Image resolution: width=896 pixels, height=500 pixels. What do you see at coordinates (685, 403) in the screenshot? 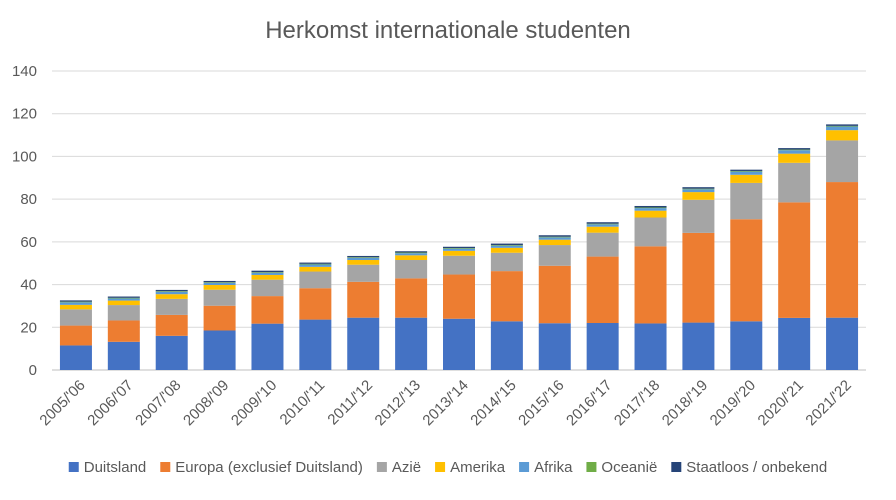
I see `x-tick-label: 2018/'19` at bounding box center [685, 403].